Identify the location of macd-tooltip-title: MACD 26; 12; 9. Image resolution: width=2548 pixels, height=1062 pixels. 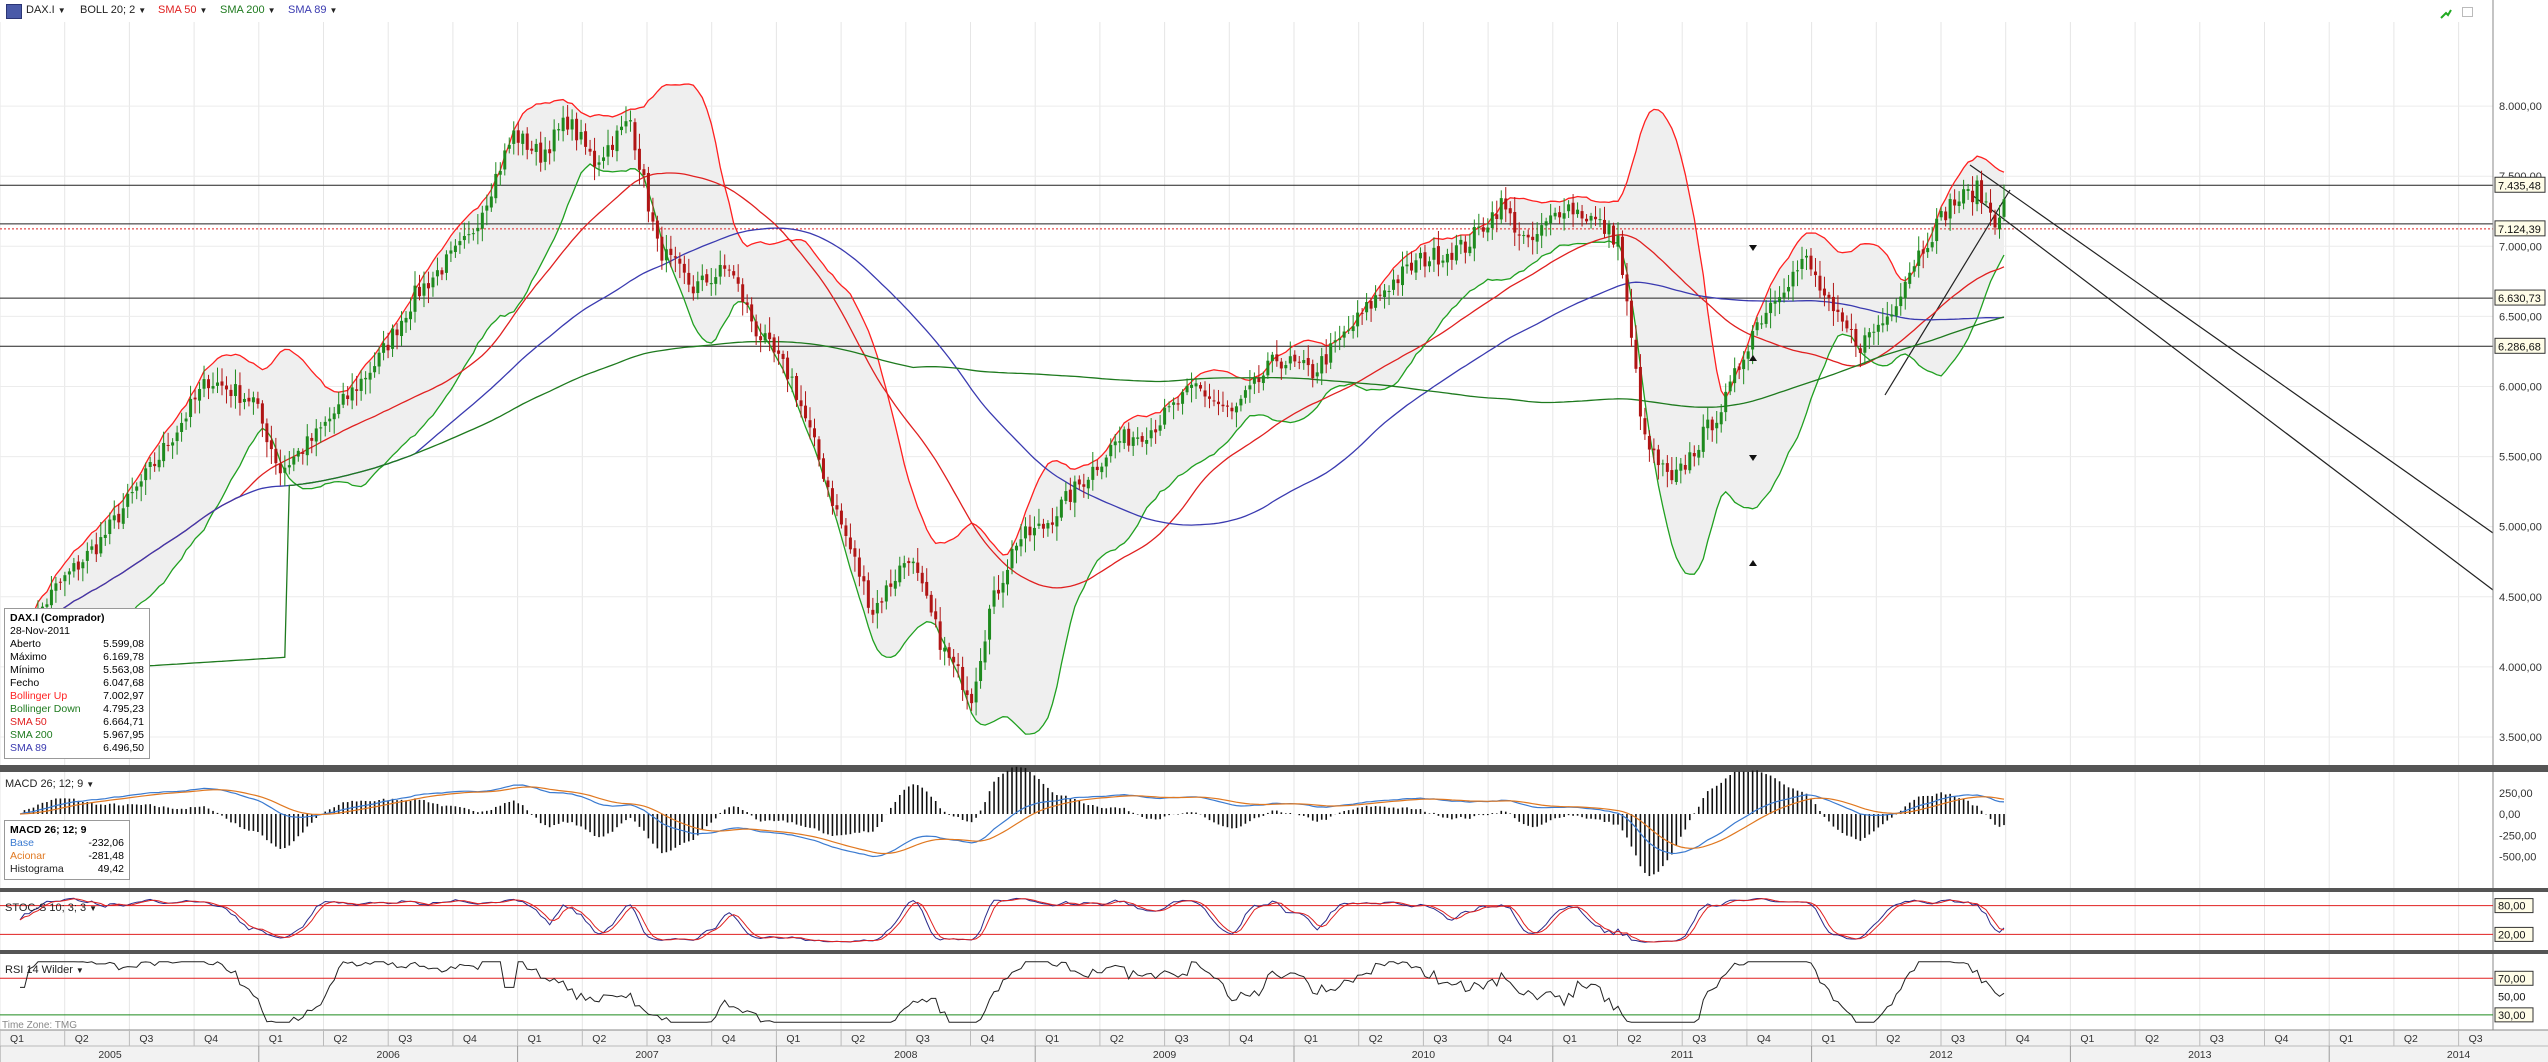
(48, 830).